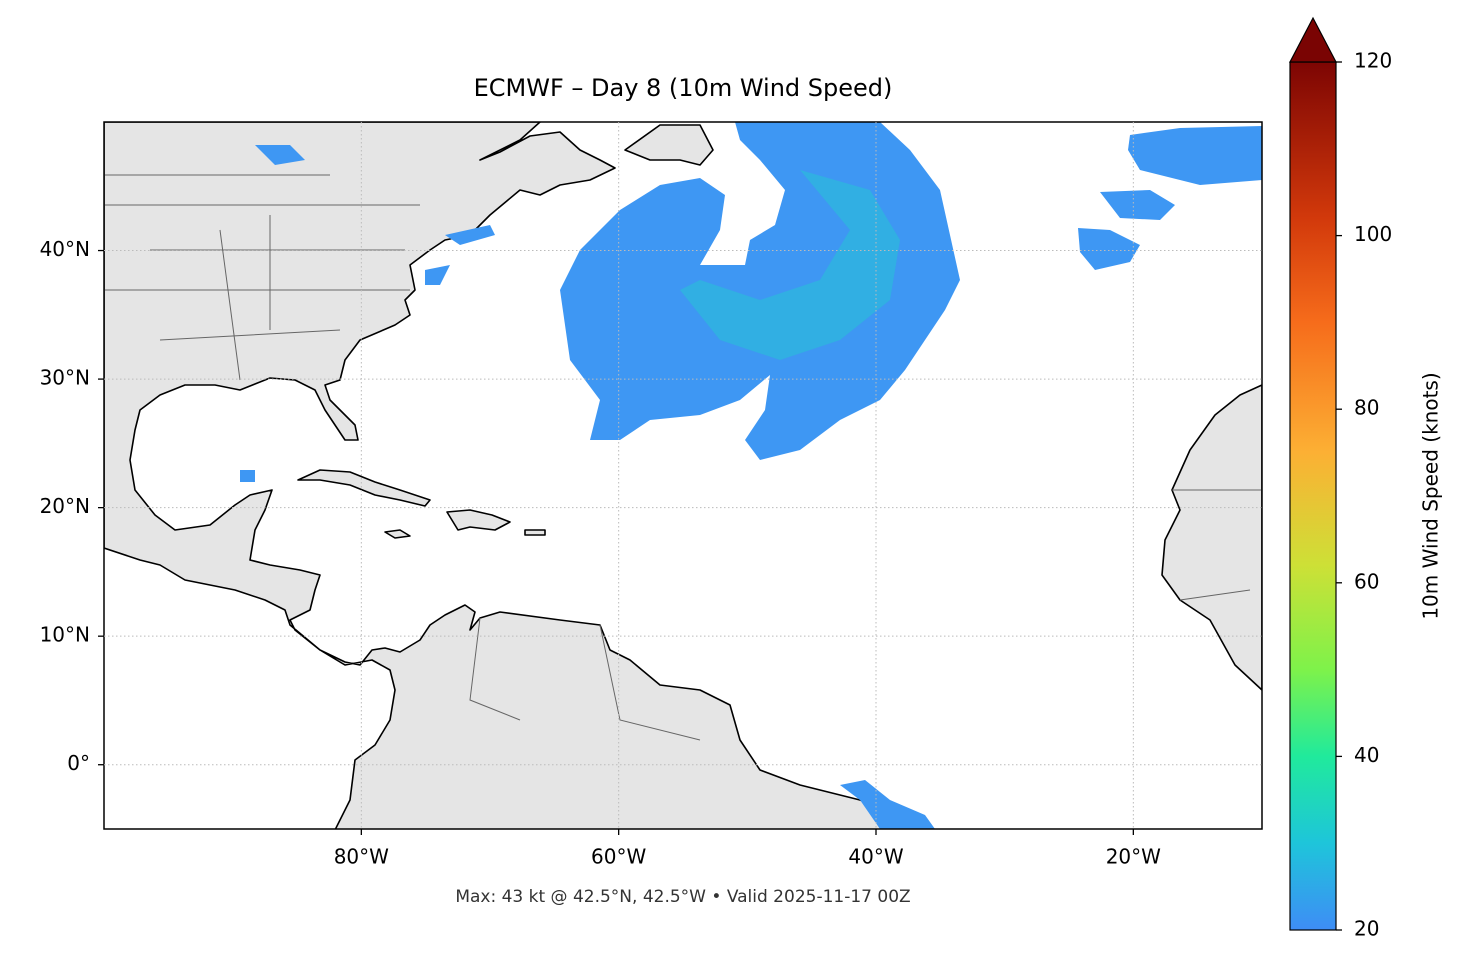  What do you see at coordinates (535, 532) in the screenshot?
I see `puerto-rico` at bounding box center [535, 532].